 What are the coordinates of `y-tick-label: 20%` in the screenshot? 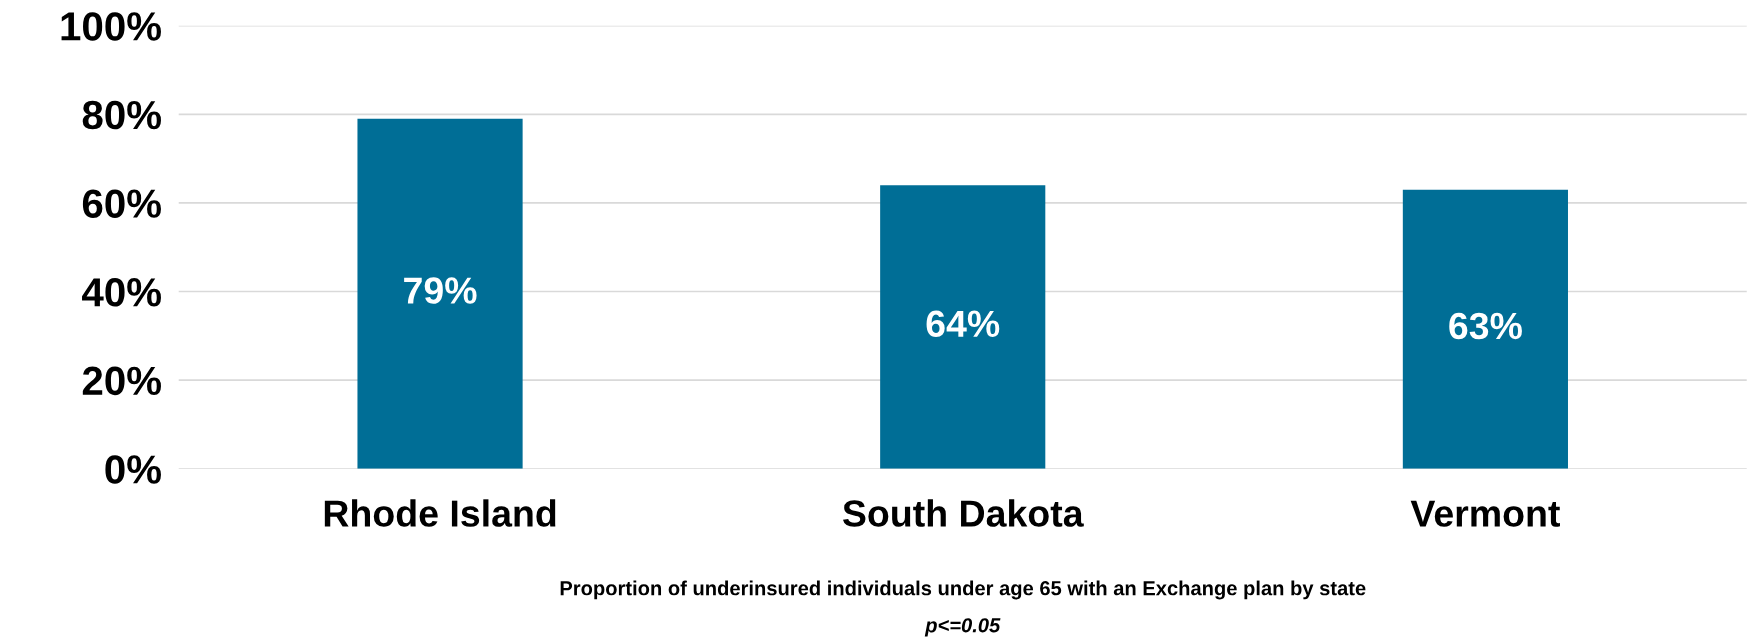 It's located at (121, 381).